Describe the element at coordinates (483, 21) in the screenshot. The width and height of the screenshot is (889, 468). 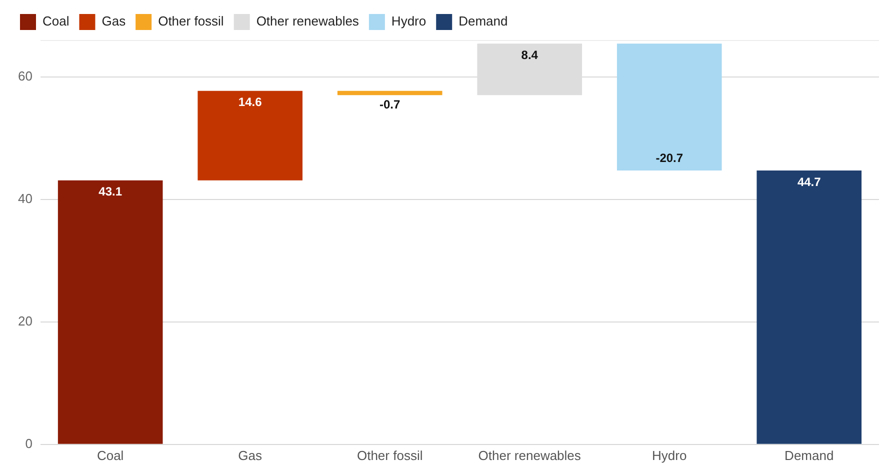
I see `legend-label: Demand` at that location.